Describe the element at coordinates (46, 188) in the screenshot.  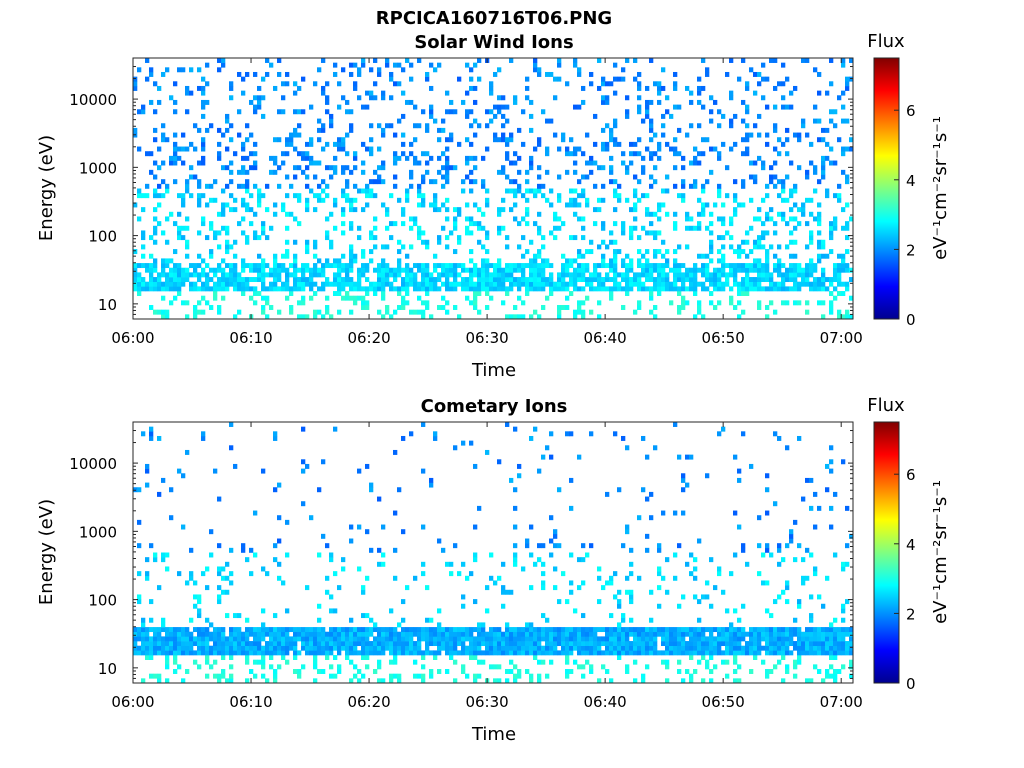
I see `y-axis-label: Energy (eV)` at that location.